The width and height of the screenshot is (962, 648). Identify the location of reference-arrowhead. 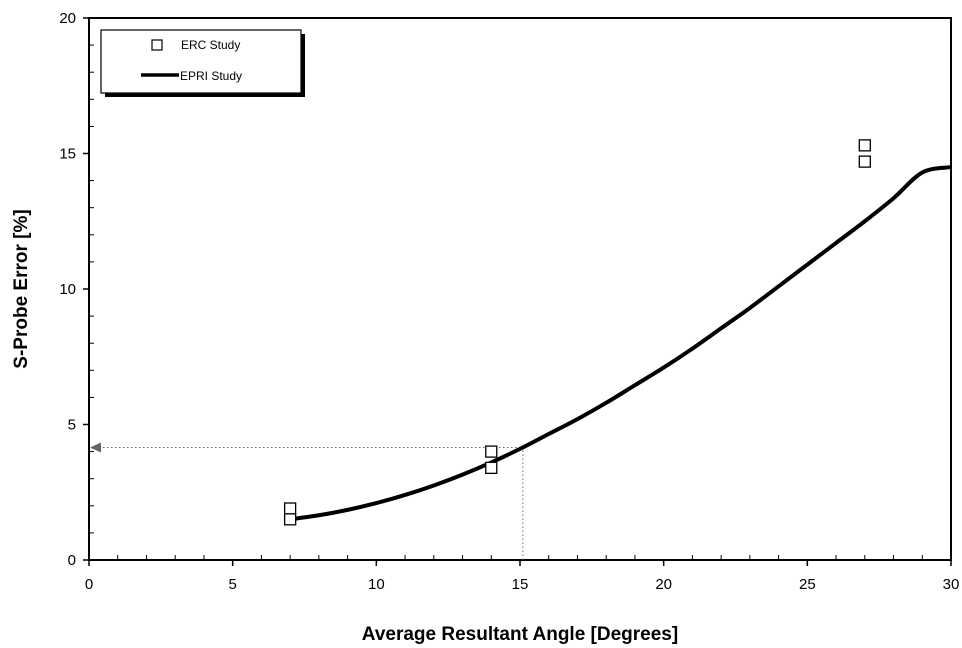
(95, 447).